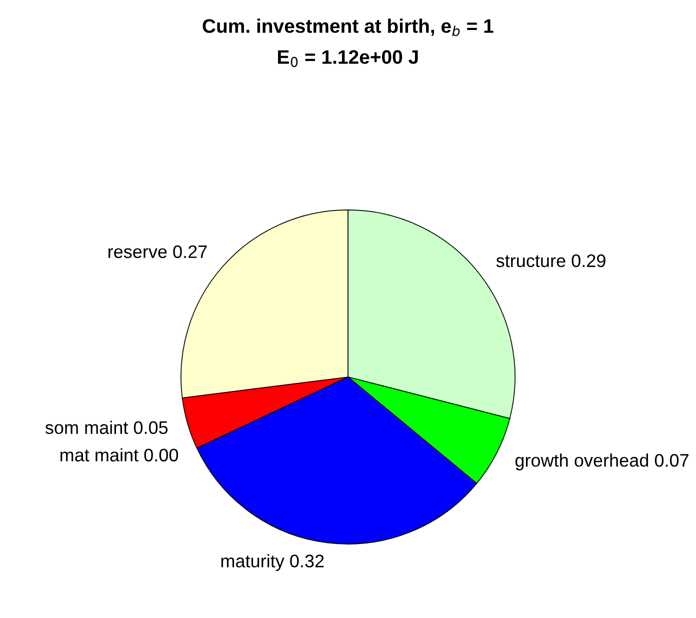  I want to click on chart-subtitle: E$_{0}$ = 1.12e+00 J, so click(348, 59).